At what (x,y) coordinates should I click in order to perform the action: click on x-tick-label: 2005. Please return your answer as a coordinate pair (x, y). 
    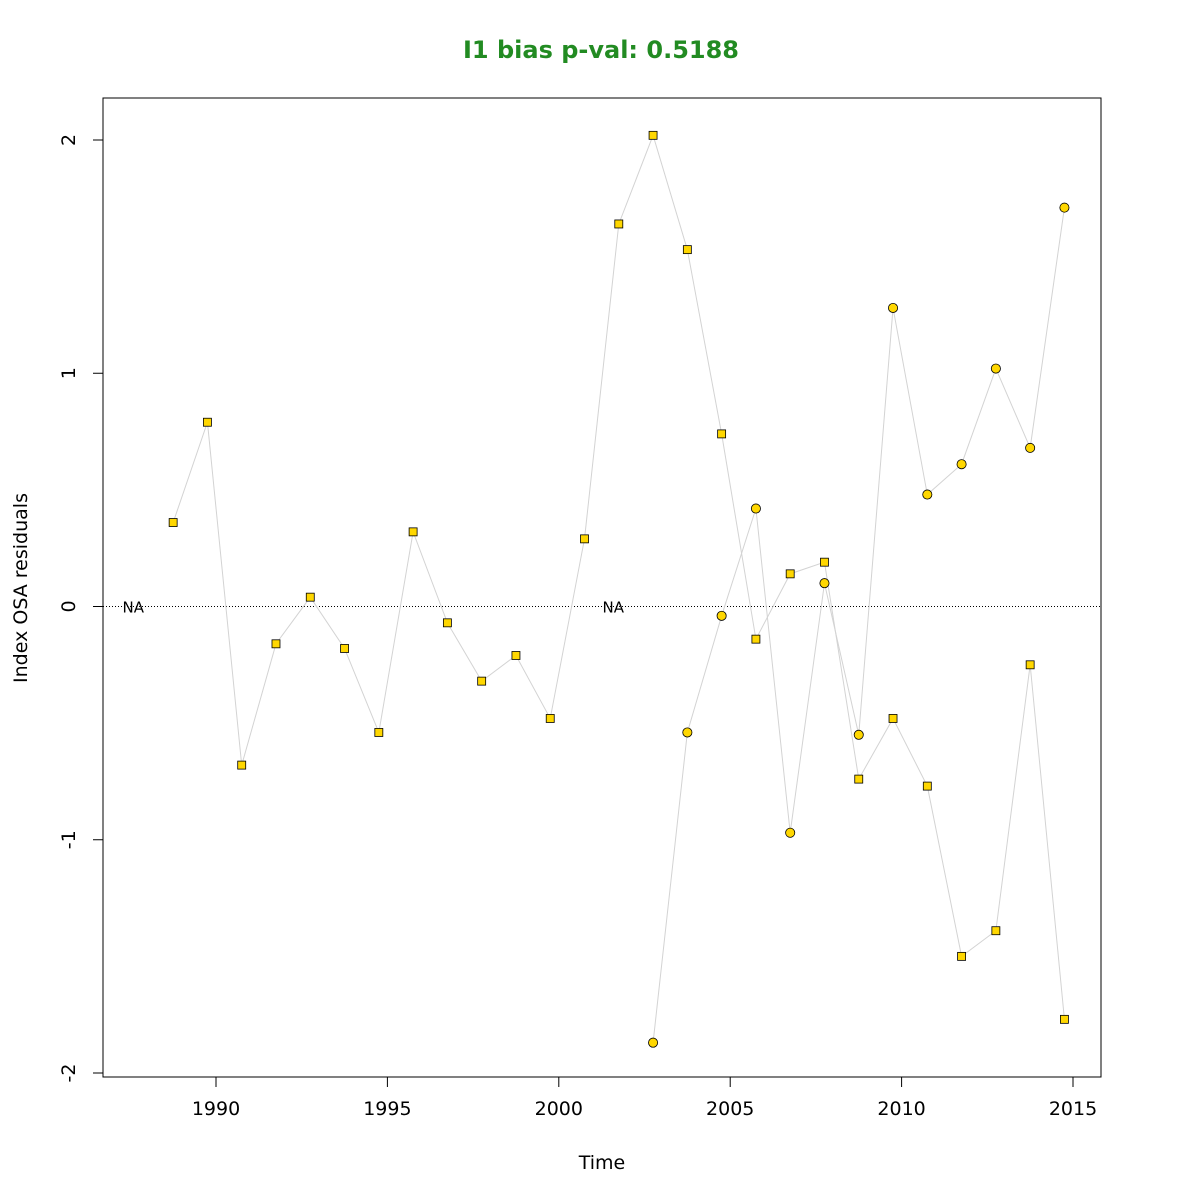
    Looking at the image, I should click on (730, 1109).